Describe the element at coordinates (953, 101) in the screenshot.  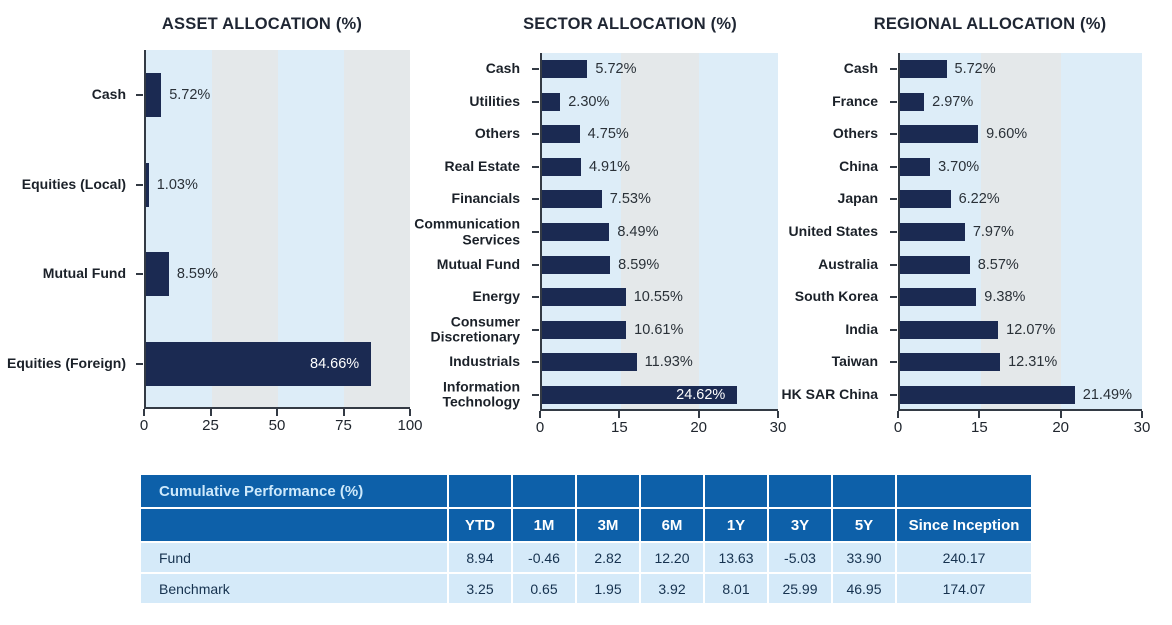
I see `value-label: 2.97%` at that location.